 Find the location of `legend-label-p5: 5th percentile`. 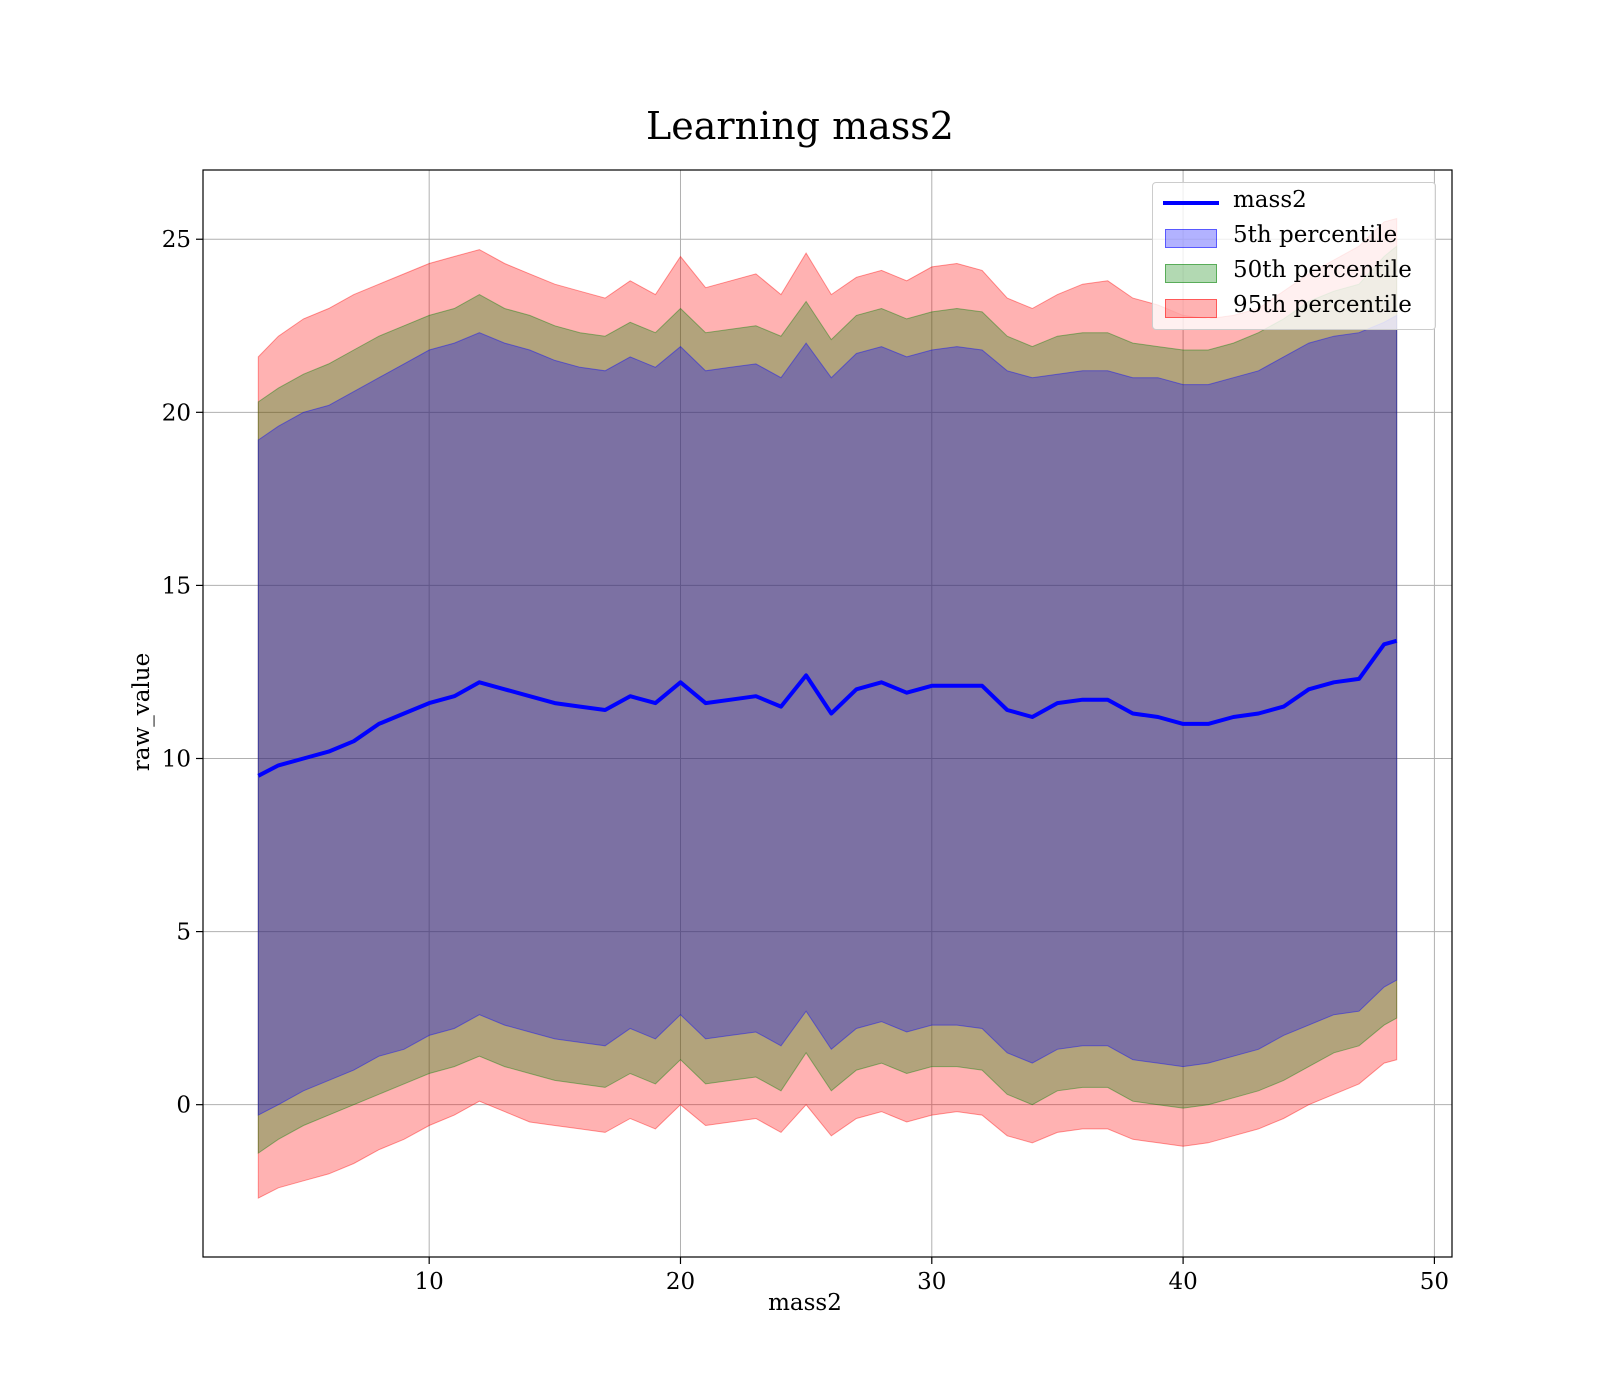

legend-label-p5: 5th percentile is located at coordinates (1315, 235).